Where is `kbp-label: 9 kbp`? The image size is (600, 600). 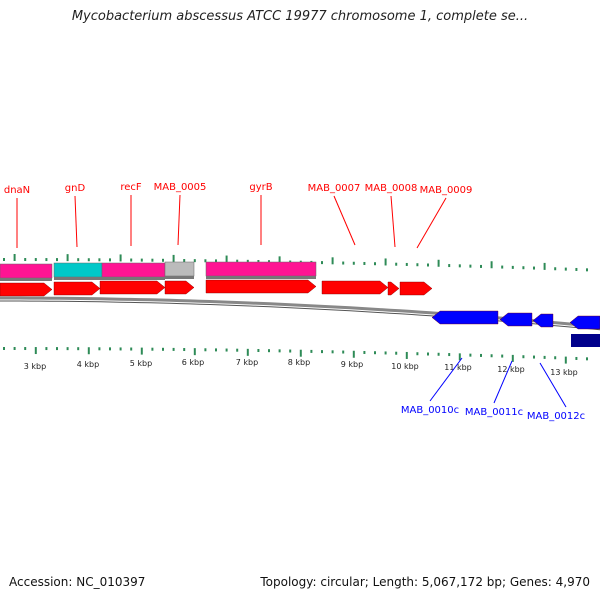 kbp-label: 9 kbp is located at coordinates (352, 364).